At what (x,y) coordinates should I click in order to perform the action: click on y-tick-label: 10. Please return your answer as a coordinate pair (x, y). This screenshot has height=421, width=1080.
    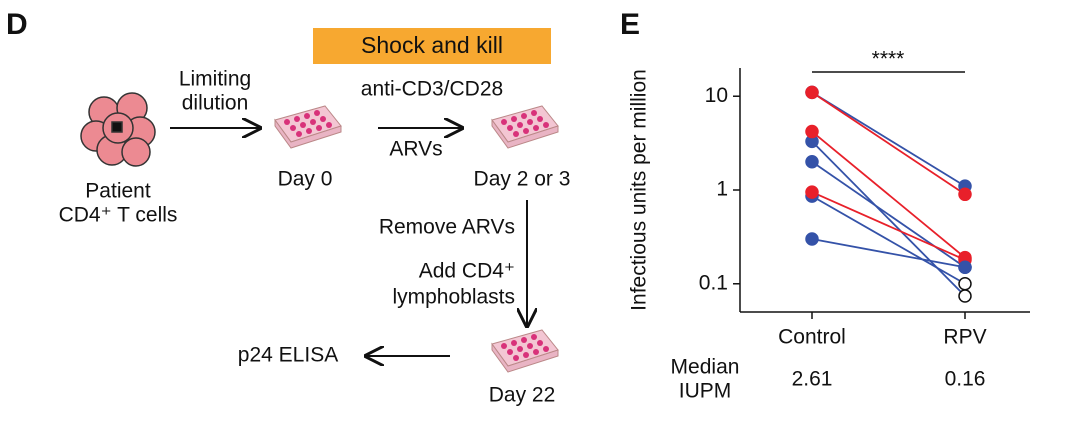
    Looking at the image, I should click on (716, 95).